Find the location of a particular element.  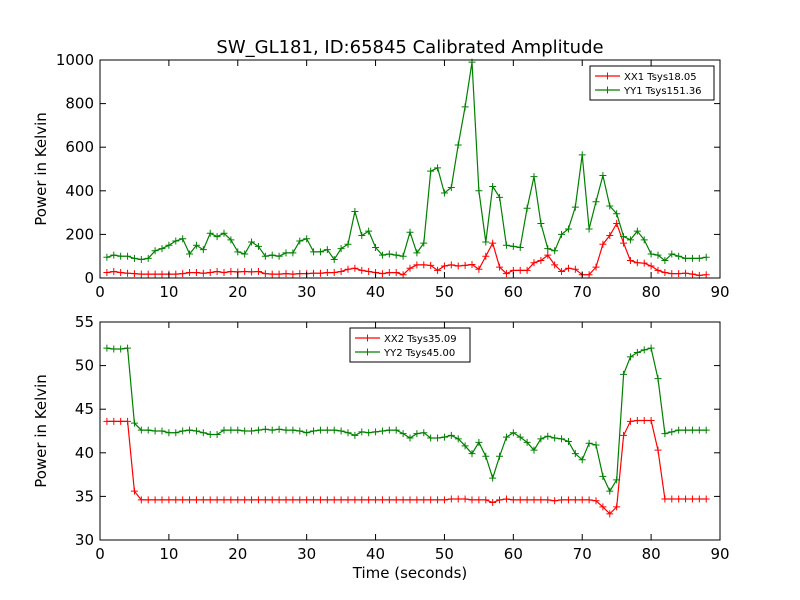

y-axis-label: Power in Kelvin is located at coordinates (41, 169).